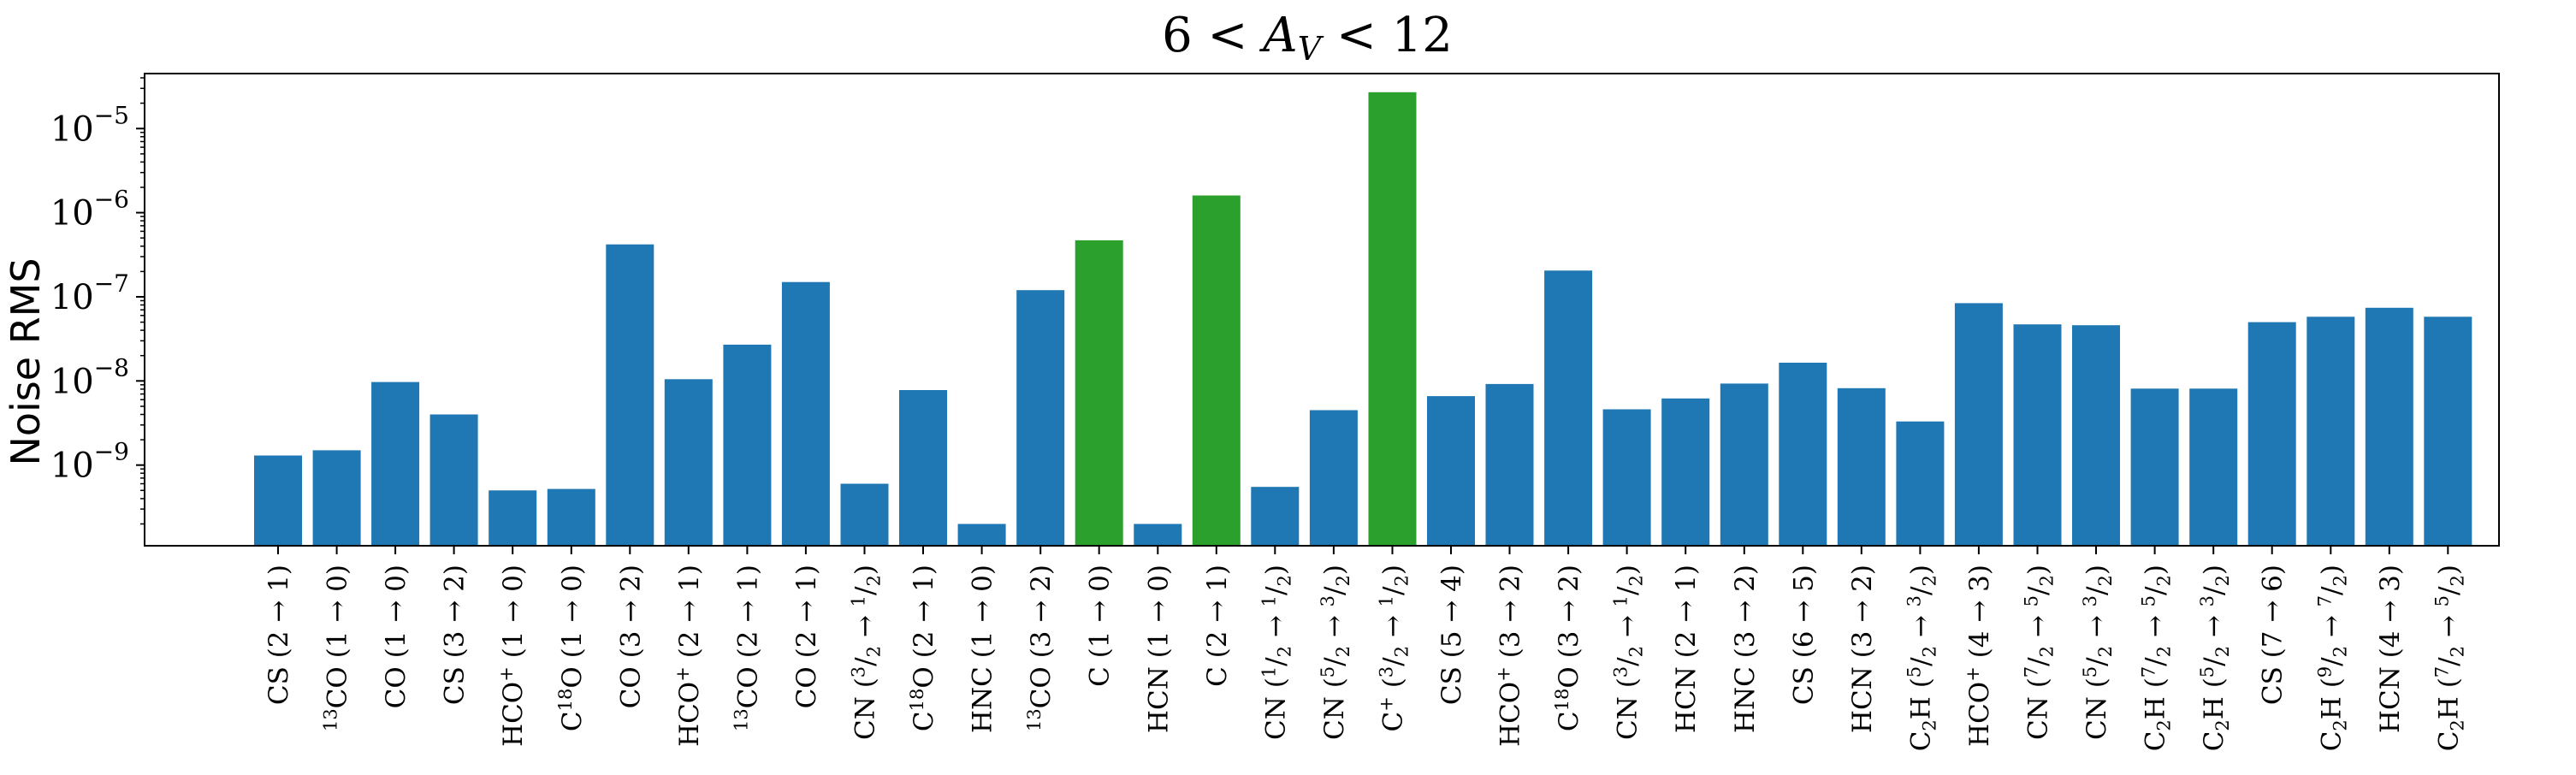 The width and height of the screenshot is (2576, 775). What do you see at coordinates (1335, 652) in the screenshot?
I see `x-category-label-18: CN (5/2 → 3/2)` at bounding box center [1335, 652].